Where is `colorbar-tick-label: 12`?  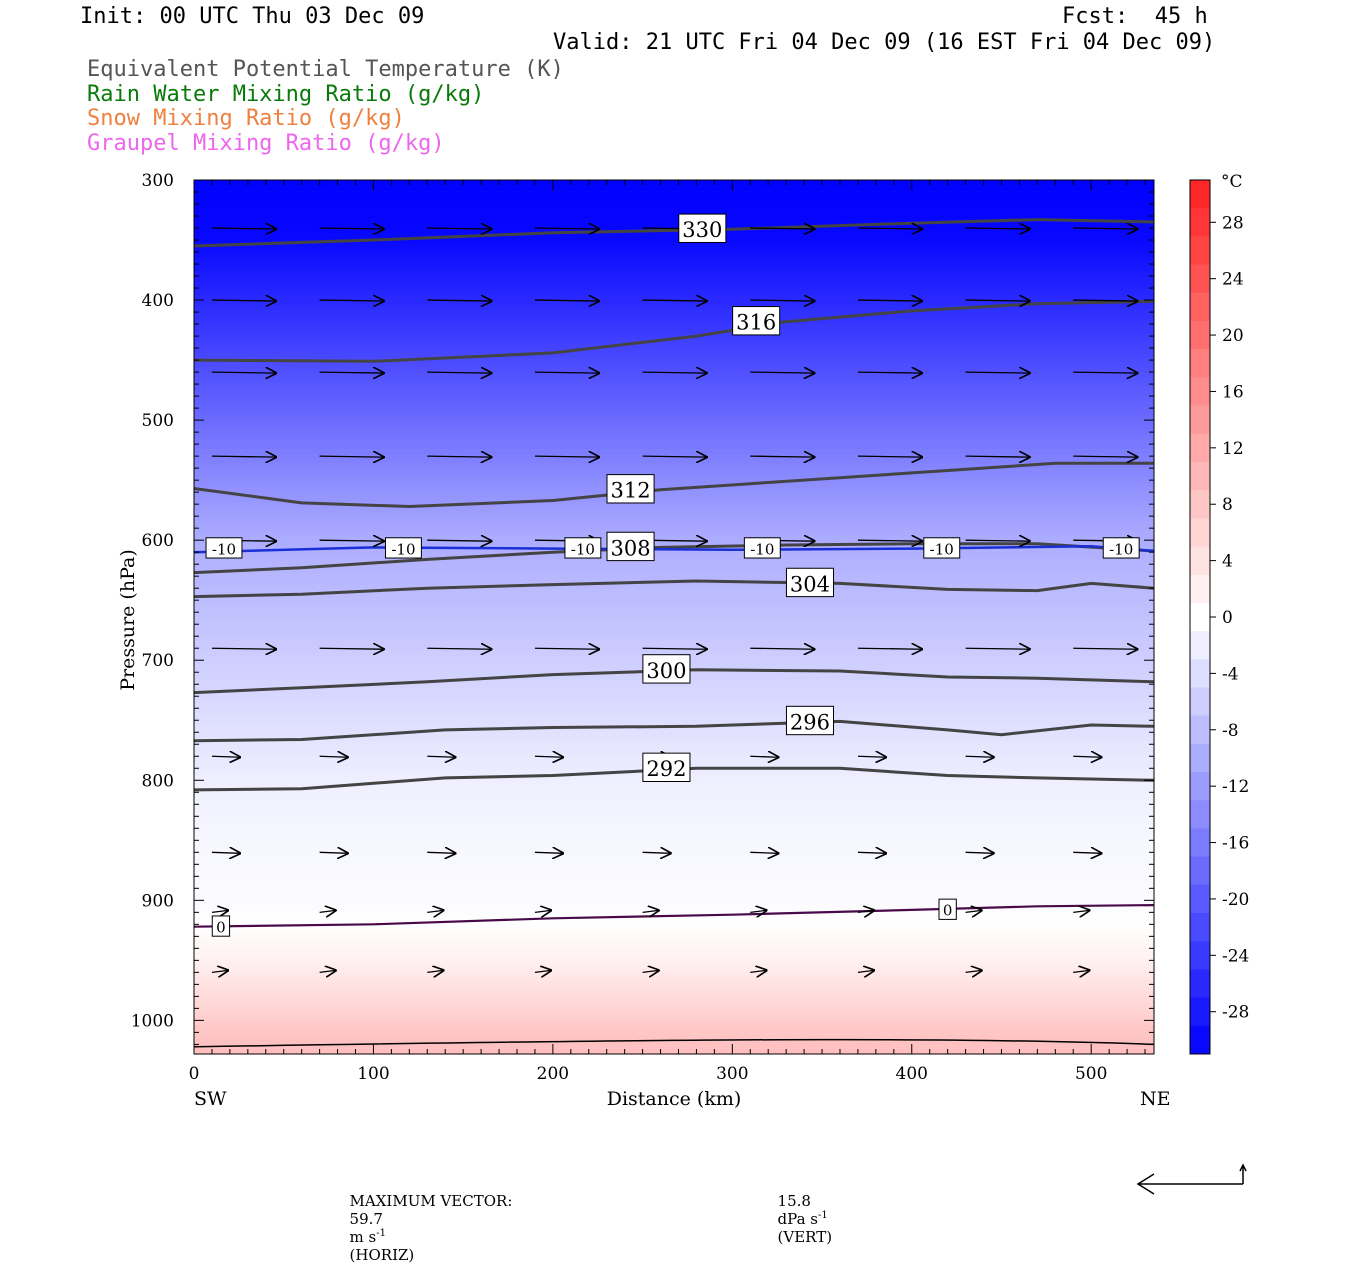 colorbar-tick-label: 12 is located at coordinates (1233, 449).